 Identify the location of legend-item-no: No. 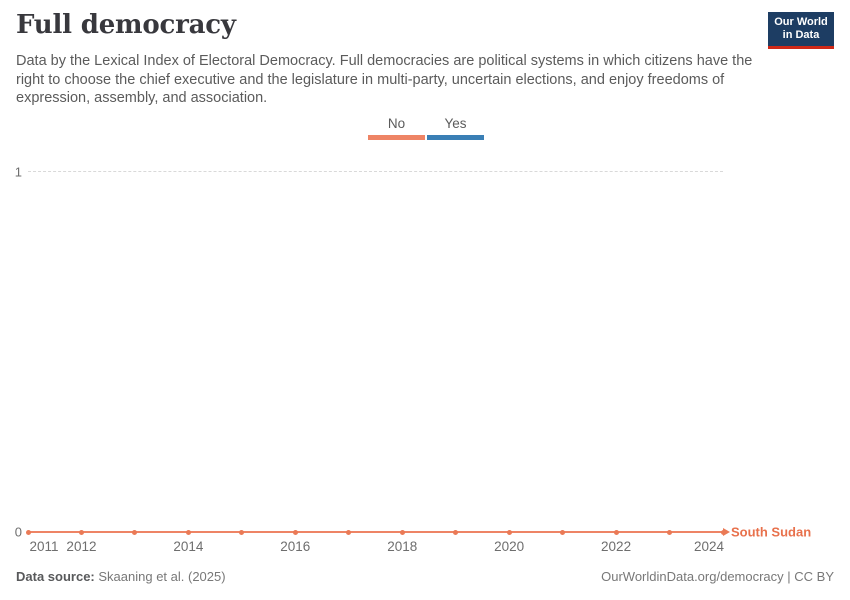
(396, 128).